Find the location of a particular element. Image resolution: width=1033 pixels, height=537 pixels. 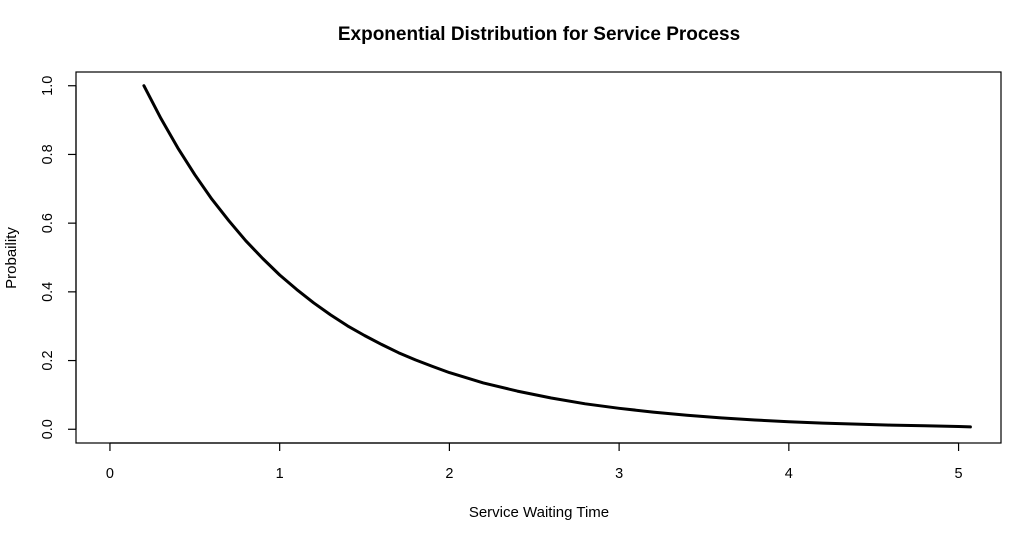

x-tick-label: 3 is located at coordinates (619, 474).